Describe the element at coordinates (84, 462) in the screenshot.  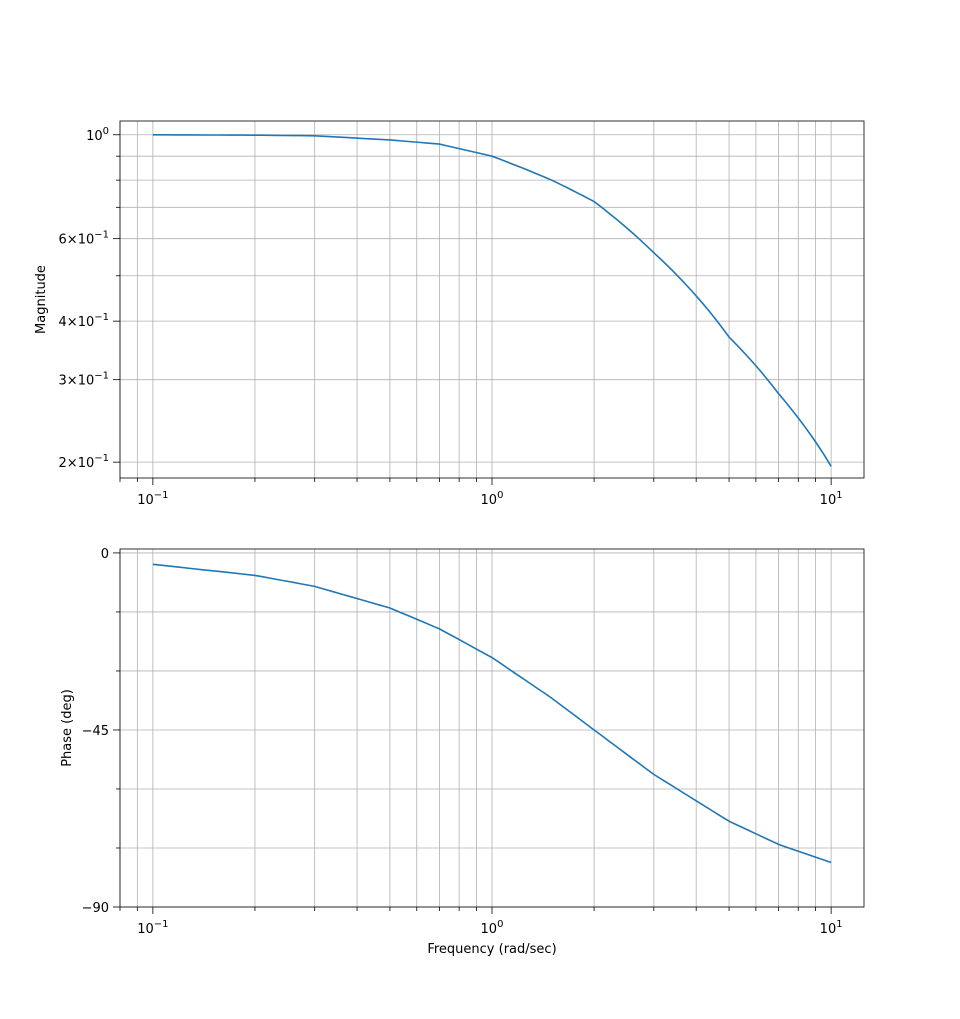
I see `y-tick-label: 2×10⁻¹` at that location.